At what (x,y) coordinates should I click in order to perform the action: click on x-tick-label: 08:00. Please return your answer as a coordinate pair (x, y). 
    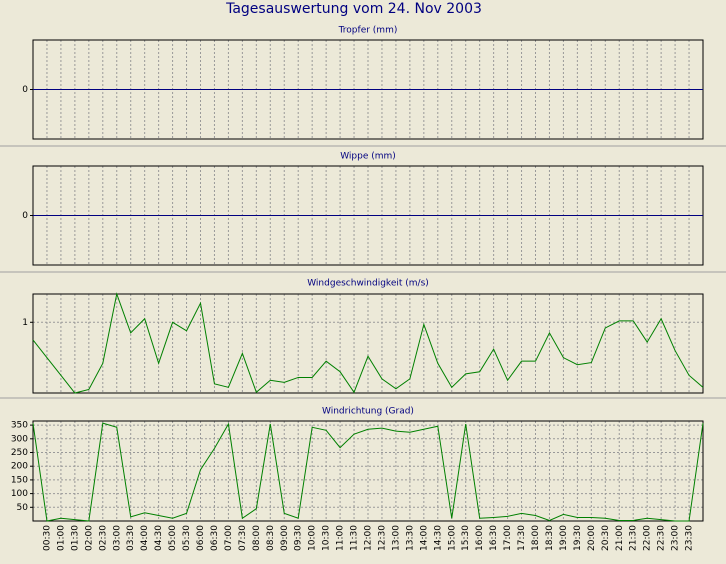
    Looking at the image, I should click on (257, 538).